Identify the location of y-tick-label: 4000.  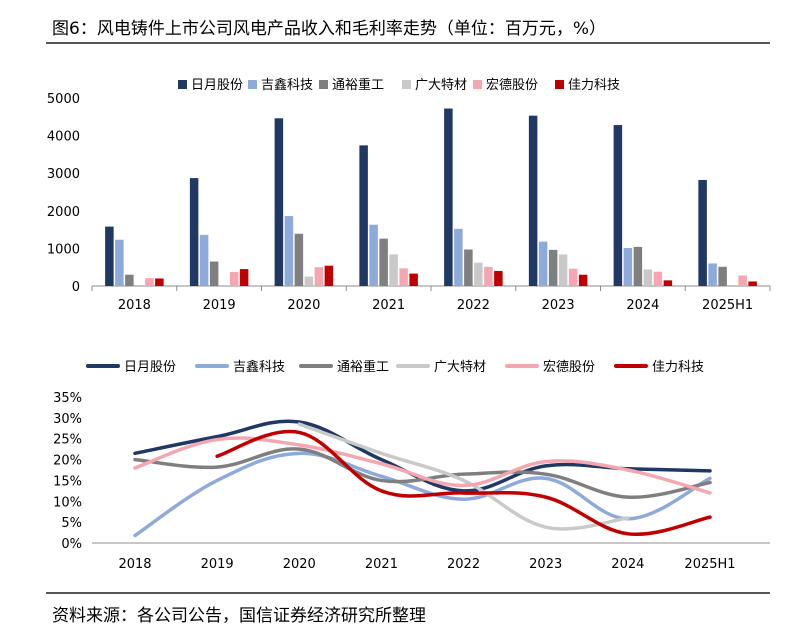
(63, 137).